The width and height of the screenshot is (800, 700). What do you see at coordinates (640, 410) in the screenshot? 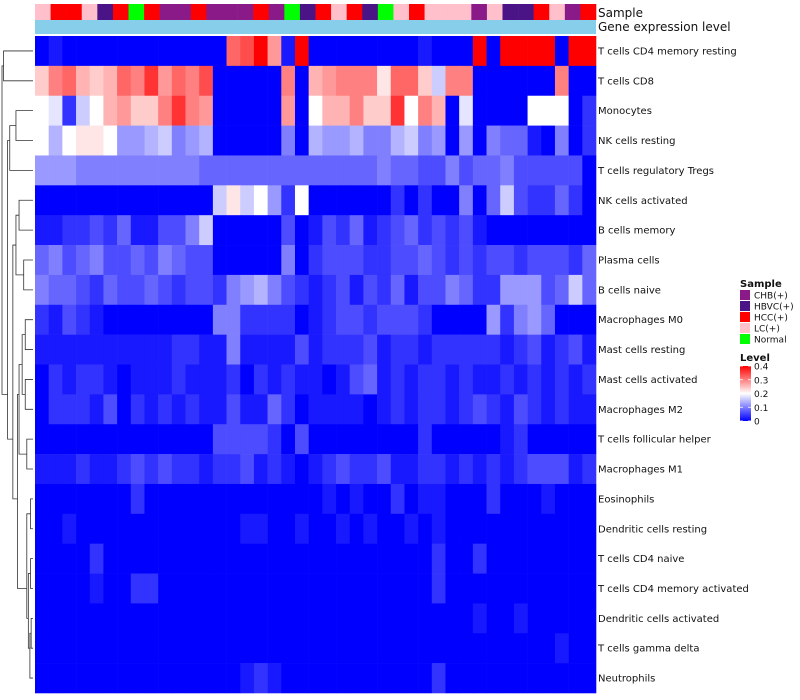
I see `row-label: Macrophages M2` at bounding box center [640, 410].